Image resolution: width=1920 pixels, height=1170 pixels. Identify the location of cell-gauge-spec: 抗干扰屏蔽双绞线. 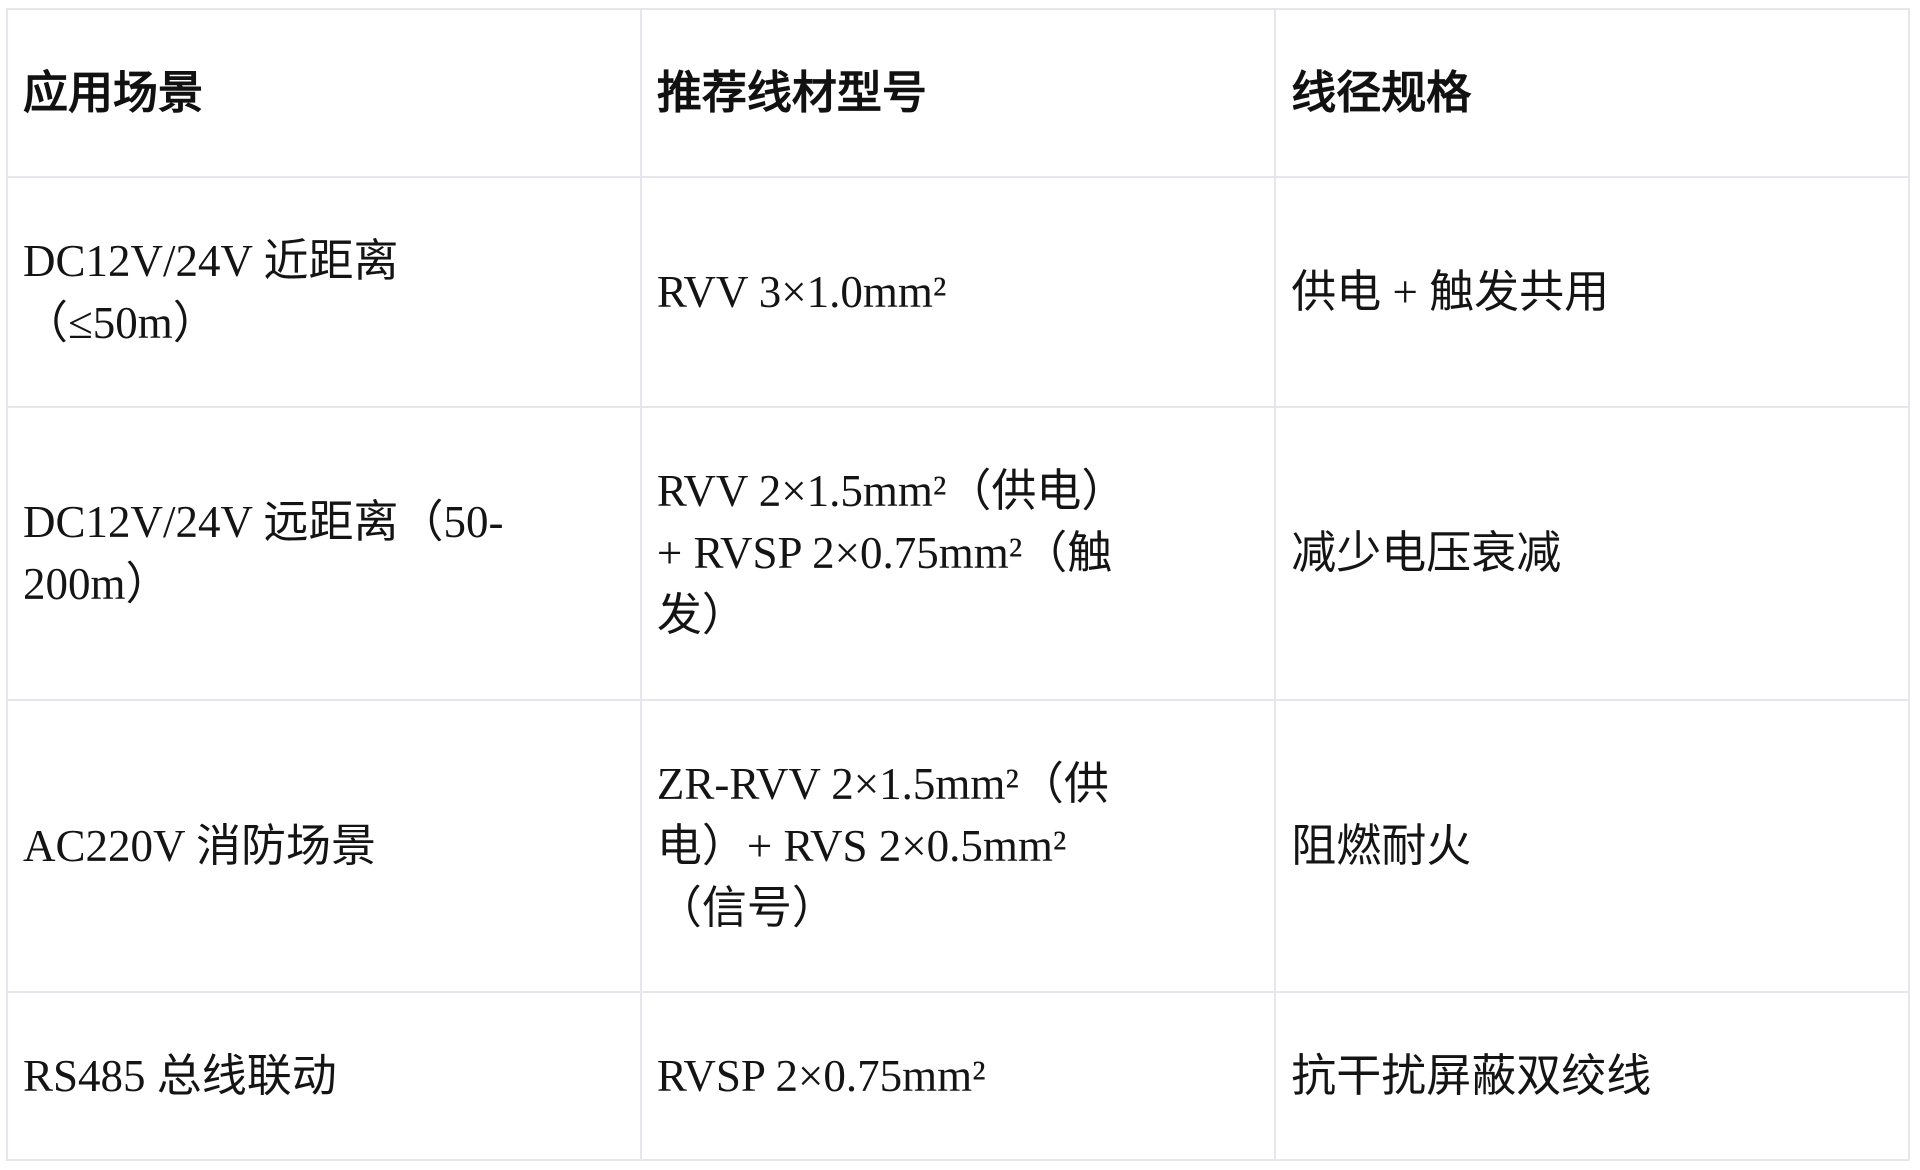
(1592, 1075).